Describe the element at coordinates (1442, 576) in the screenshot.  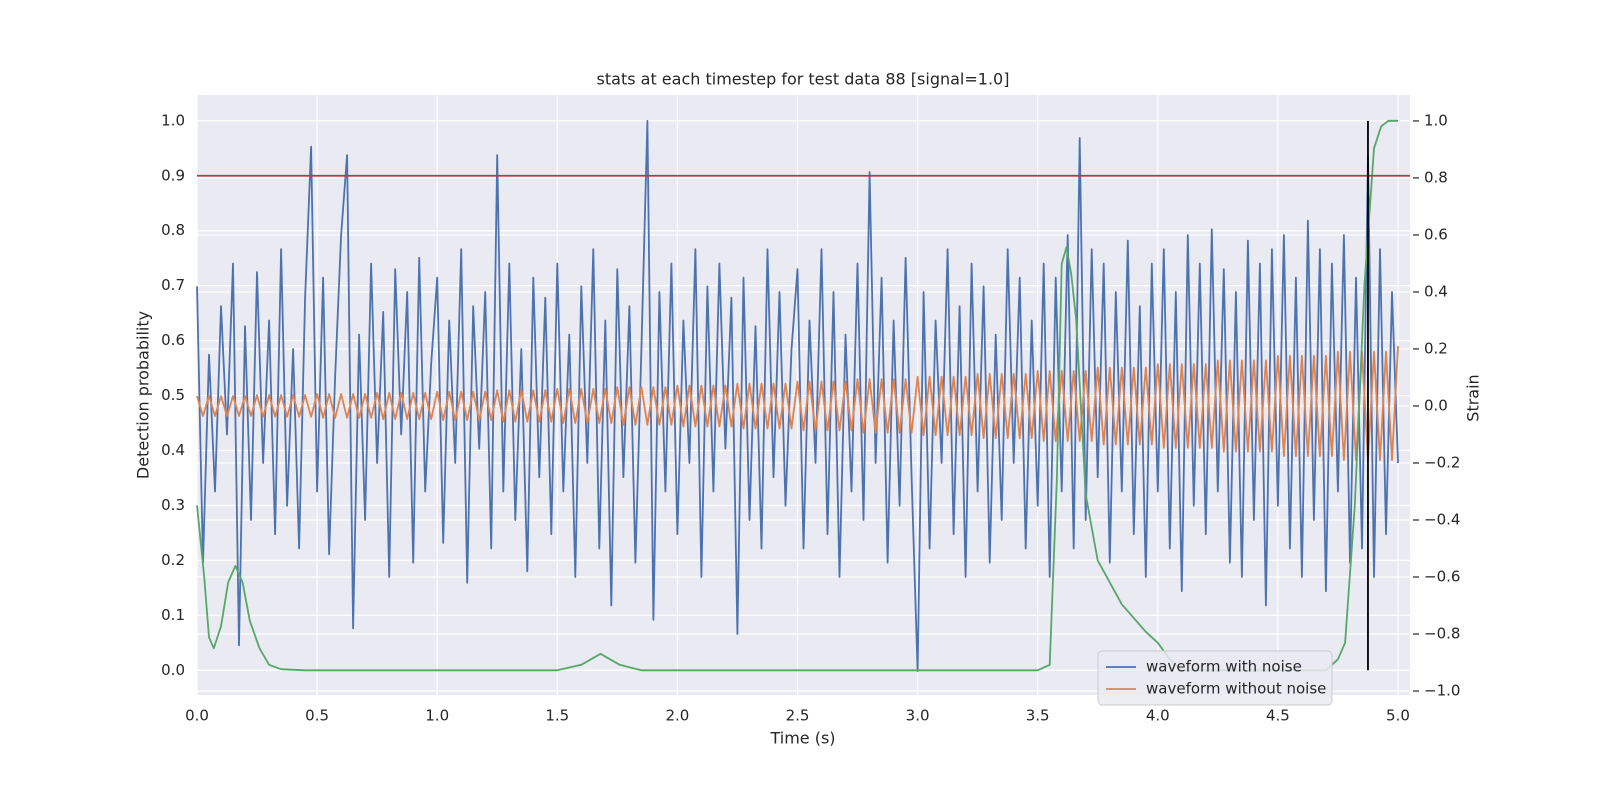
I see `y2-tick-label: −0.6` at that location.